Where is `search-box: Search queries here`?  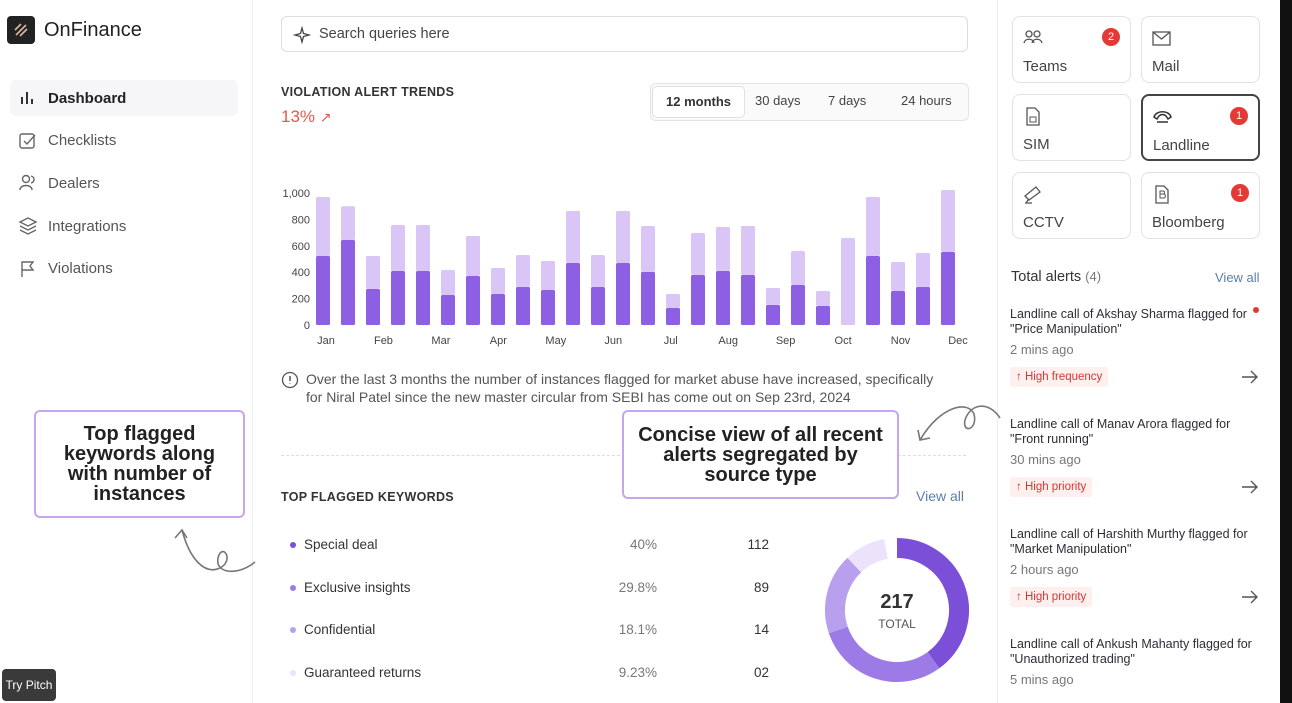
search-box: Search queries here is located at coordinates (624, 34).